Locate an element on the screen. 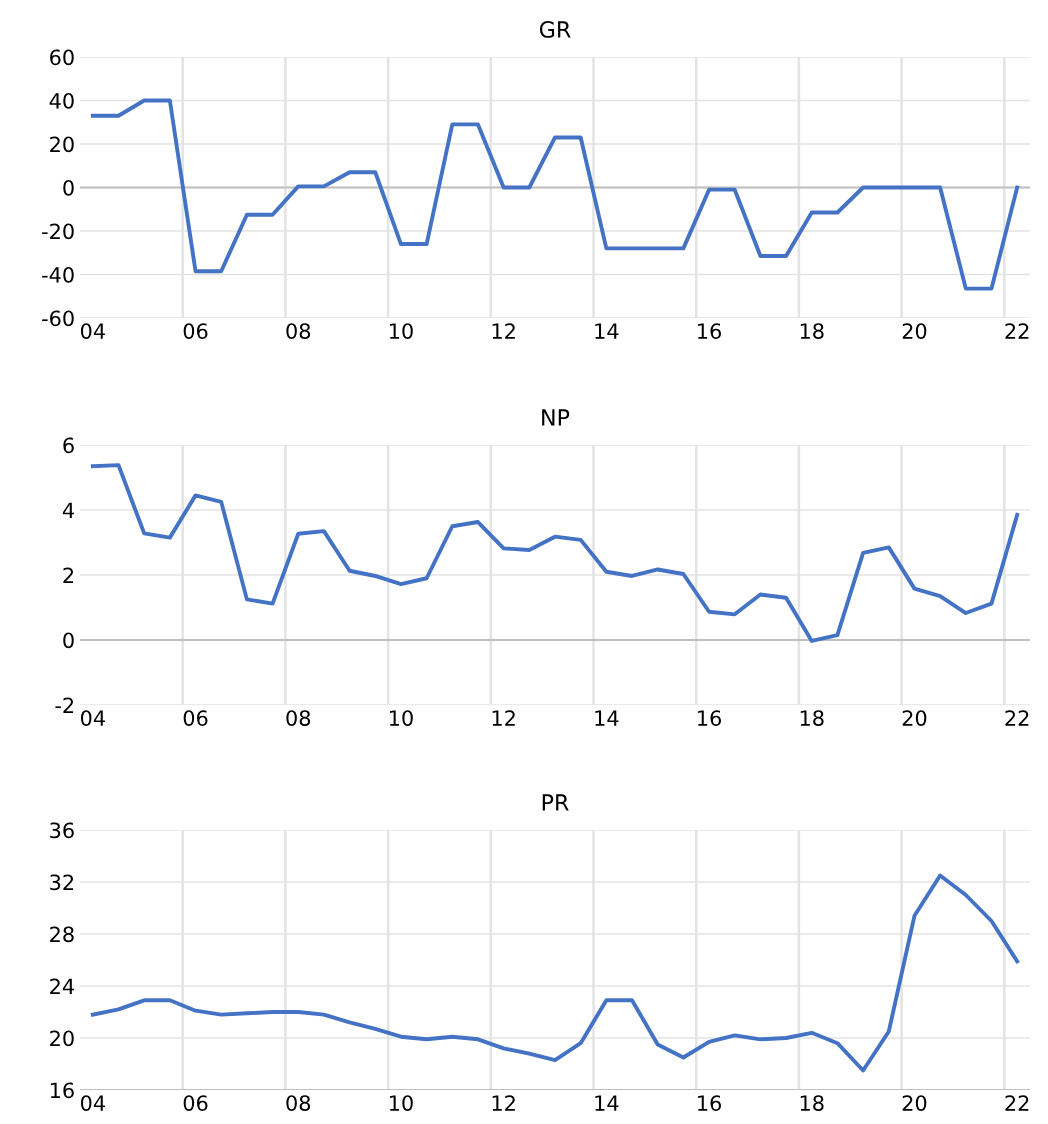  y-tick-label: 28 is located at coordinates (62, 934).